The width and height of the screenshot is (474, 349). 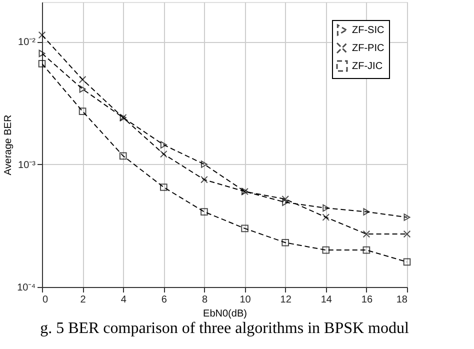 What do you see at coordinates (367, 66) in the screenshot?
I see `legend-label: ZF-JIC` at bounding box center [367, 66].